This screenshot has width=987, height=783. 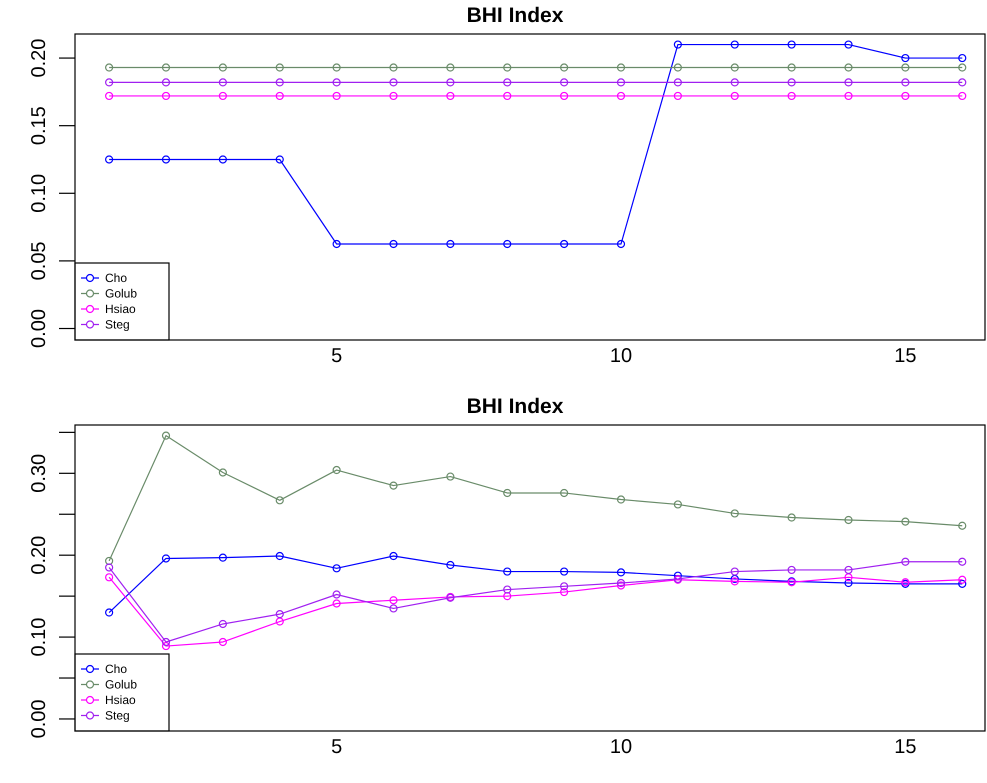 I want to click on chart-title: BHI Index, so click(x=515, y=406).